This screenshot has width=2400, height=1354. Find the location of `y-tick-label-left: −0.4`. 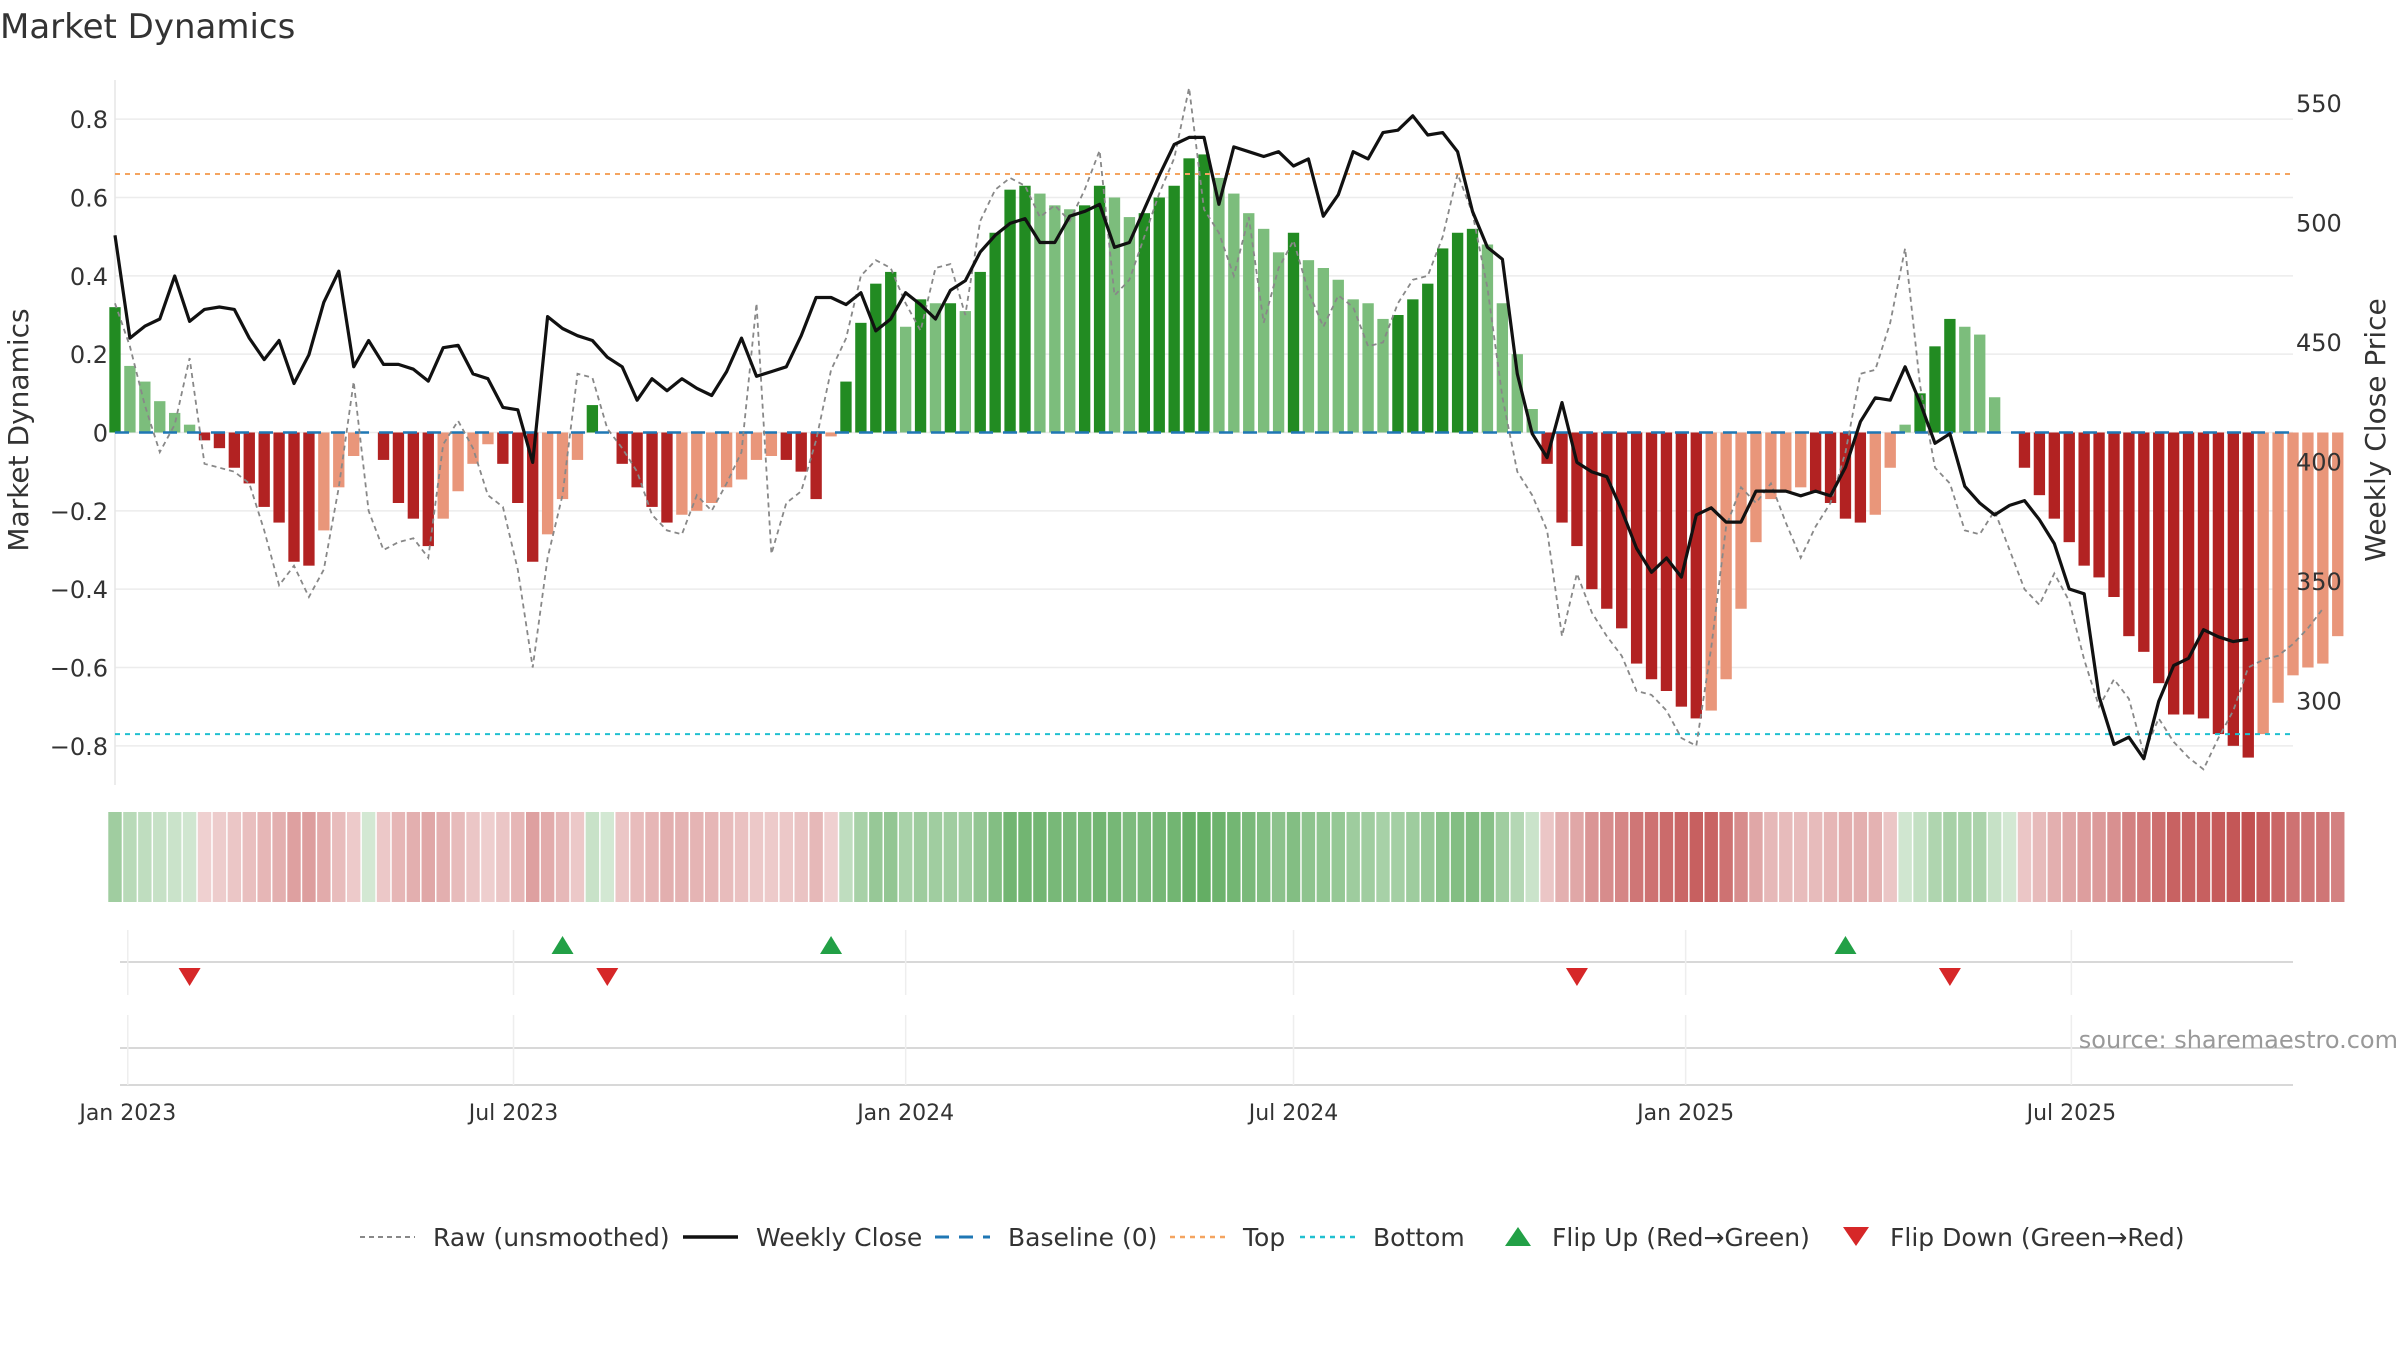

y-tick-label-left: −0.4 is located at coordinates (79, 590).